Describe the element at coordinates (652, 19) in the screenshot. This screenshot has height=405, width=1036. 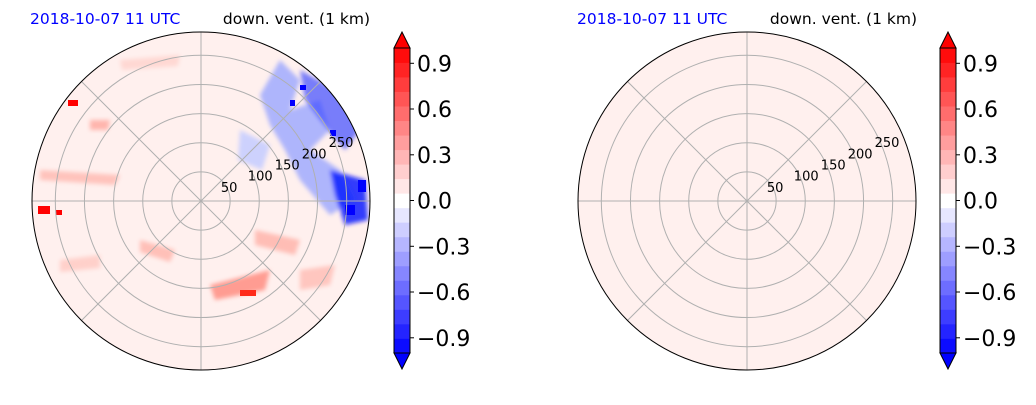
I see `right-title-date: 2018-10-07 11 UTC` at that location.